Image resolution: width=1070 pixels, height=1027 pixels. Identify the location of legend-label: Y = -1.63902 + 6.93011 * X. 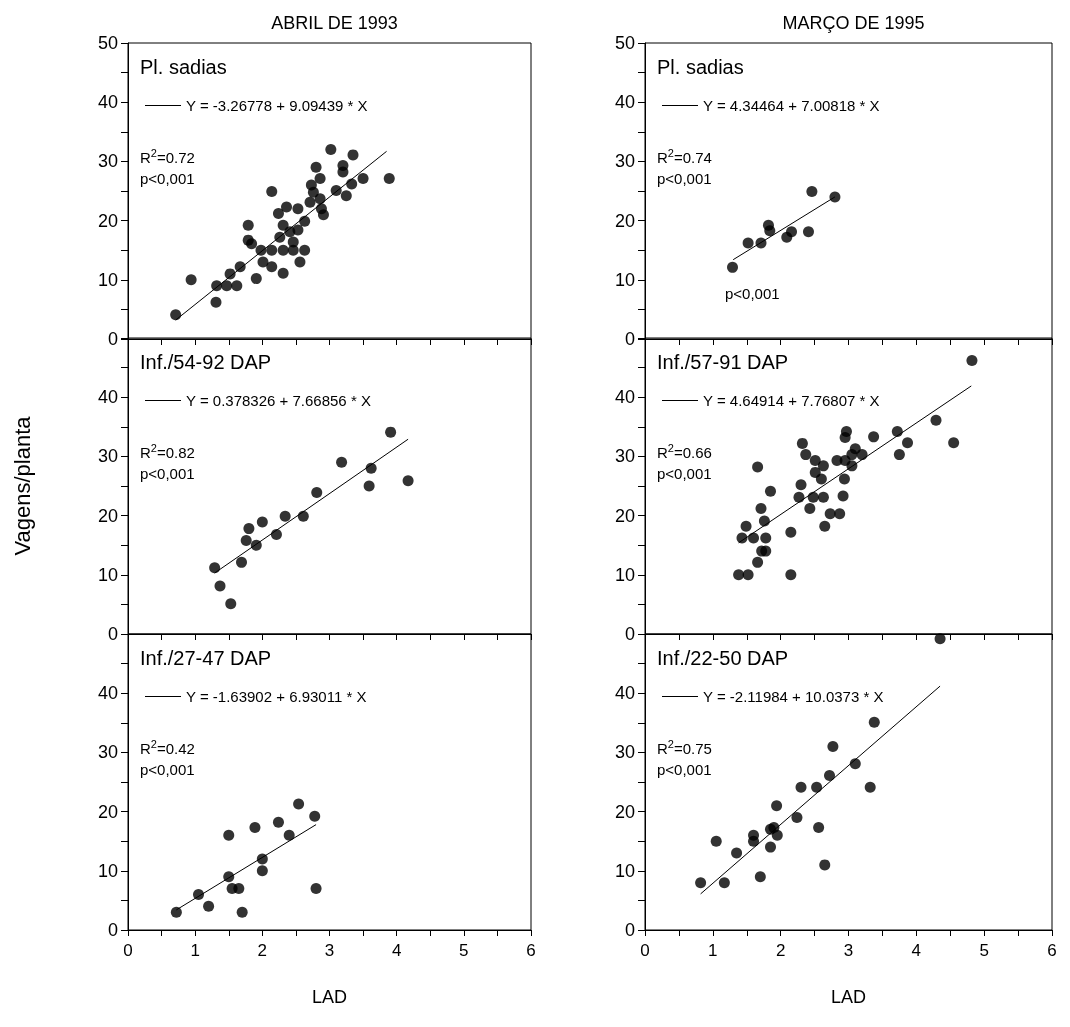
(276, 696).